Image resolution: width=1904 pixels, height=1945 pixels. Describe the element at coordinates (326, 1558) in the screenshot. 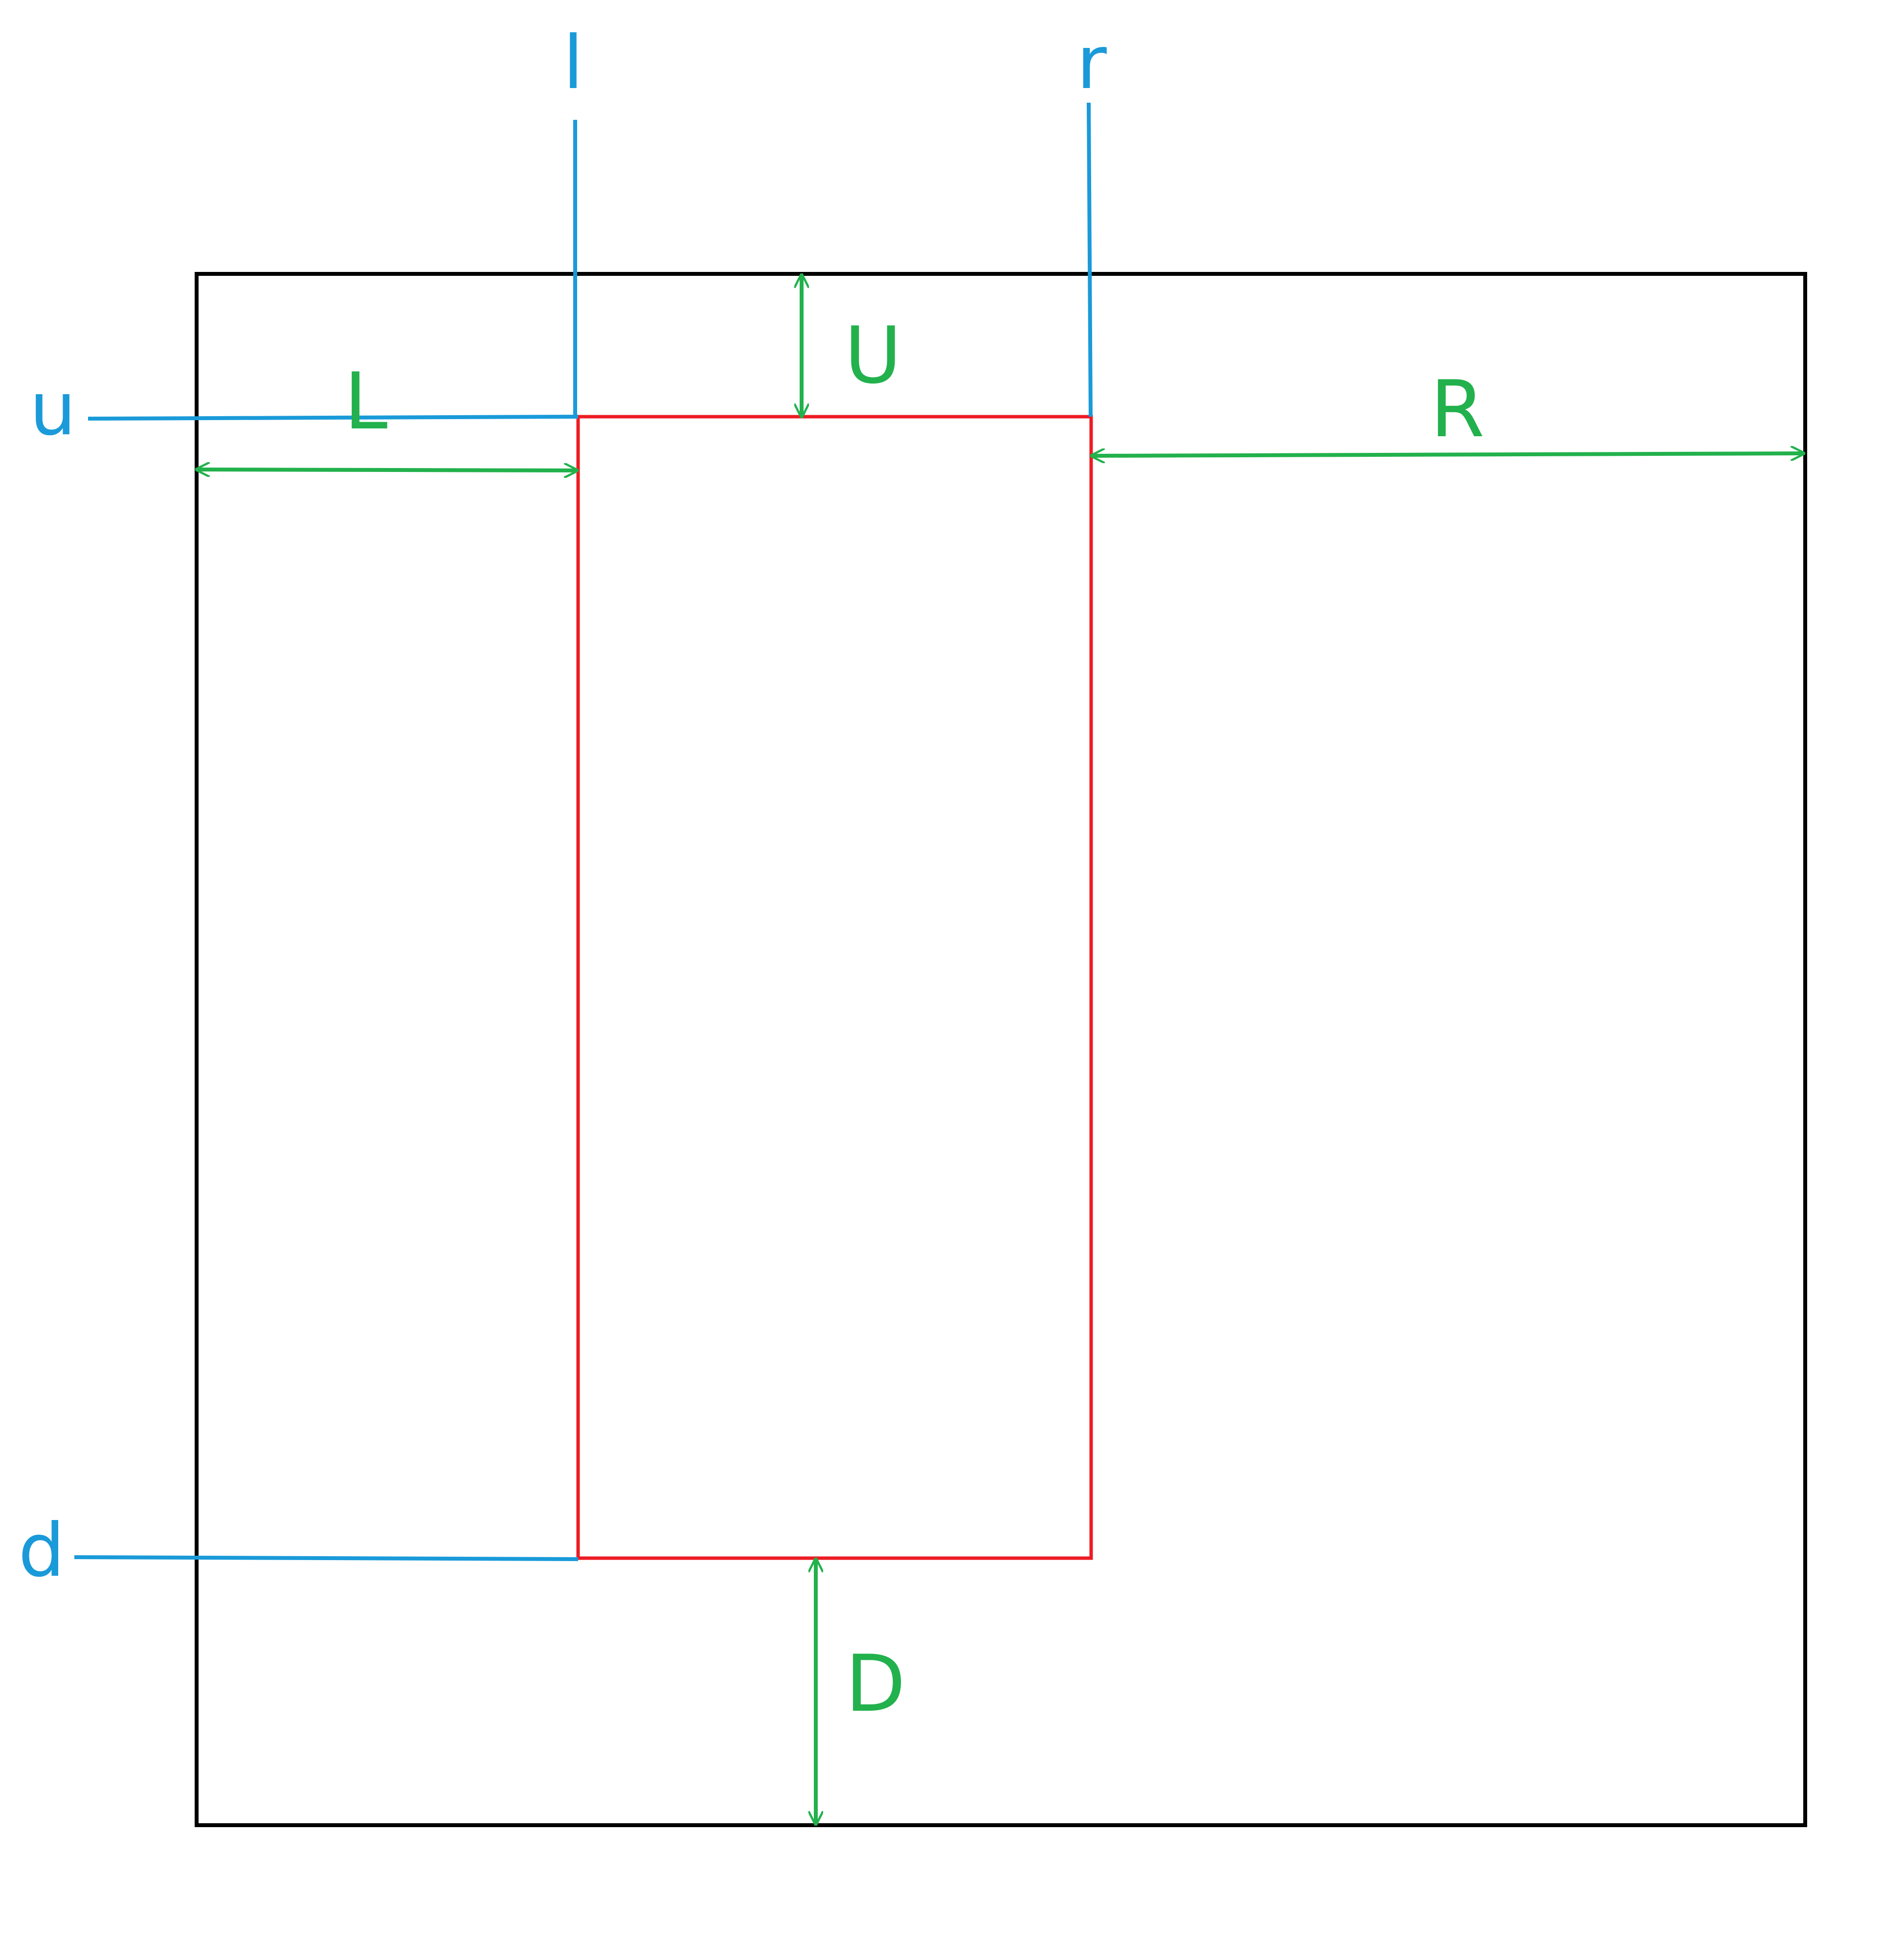

I see `guide-line-d` at that location.